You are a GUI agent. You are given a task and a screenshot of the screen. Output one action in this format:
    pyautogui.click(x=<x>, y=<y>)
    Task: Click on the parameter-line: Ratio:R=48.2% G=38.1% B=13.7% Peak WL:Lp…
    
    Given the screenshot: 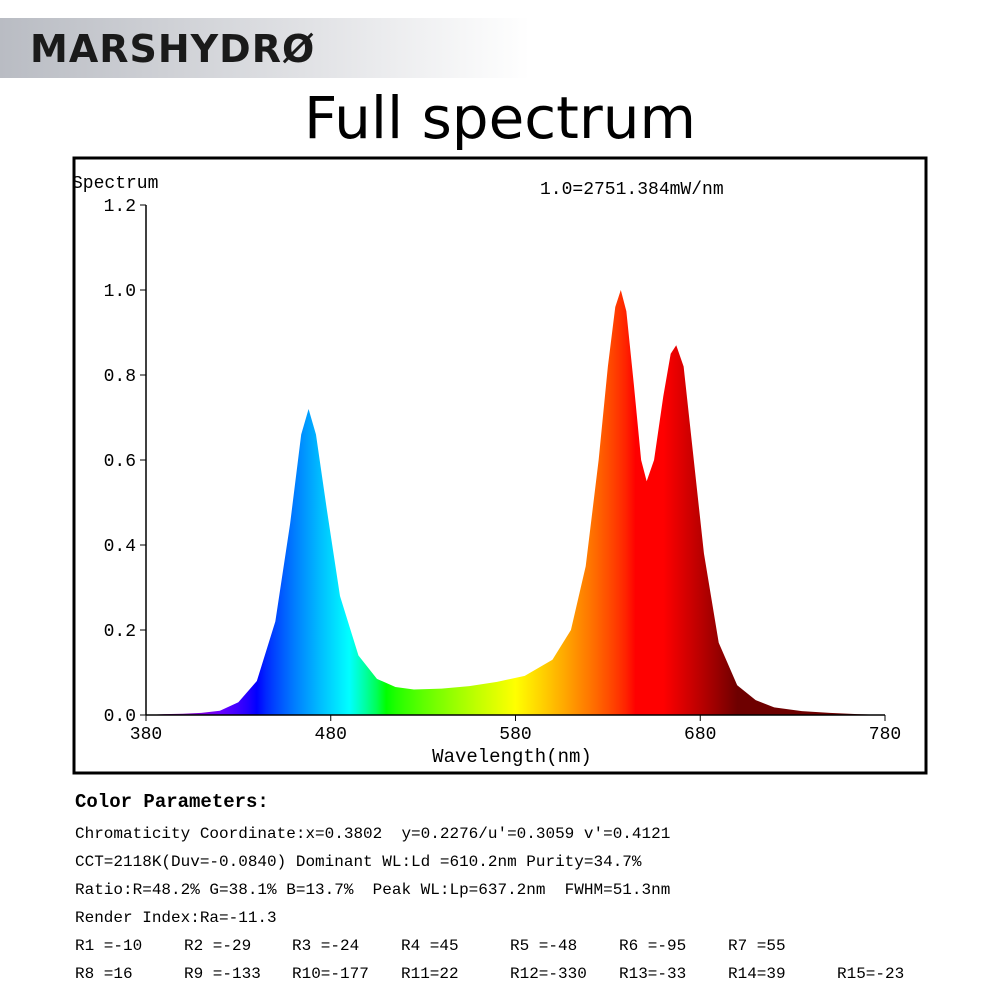 What is the action you would take?
    pyautogui.click(x=372, y=890)
    